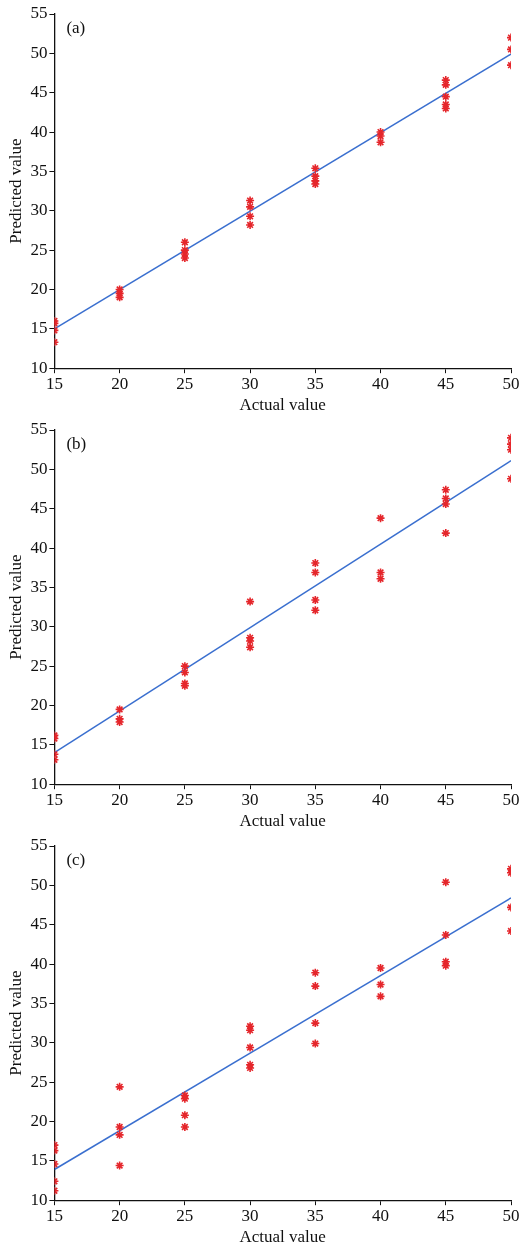 This screenshot has width=525, height=1250. Describe the element at coordinates (76, 443) in the screenshot. I see `annotation: (b)` at that location.